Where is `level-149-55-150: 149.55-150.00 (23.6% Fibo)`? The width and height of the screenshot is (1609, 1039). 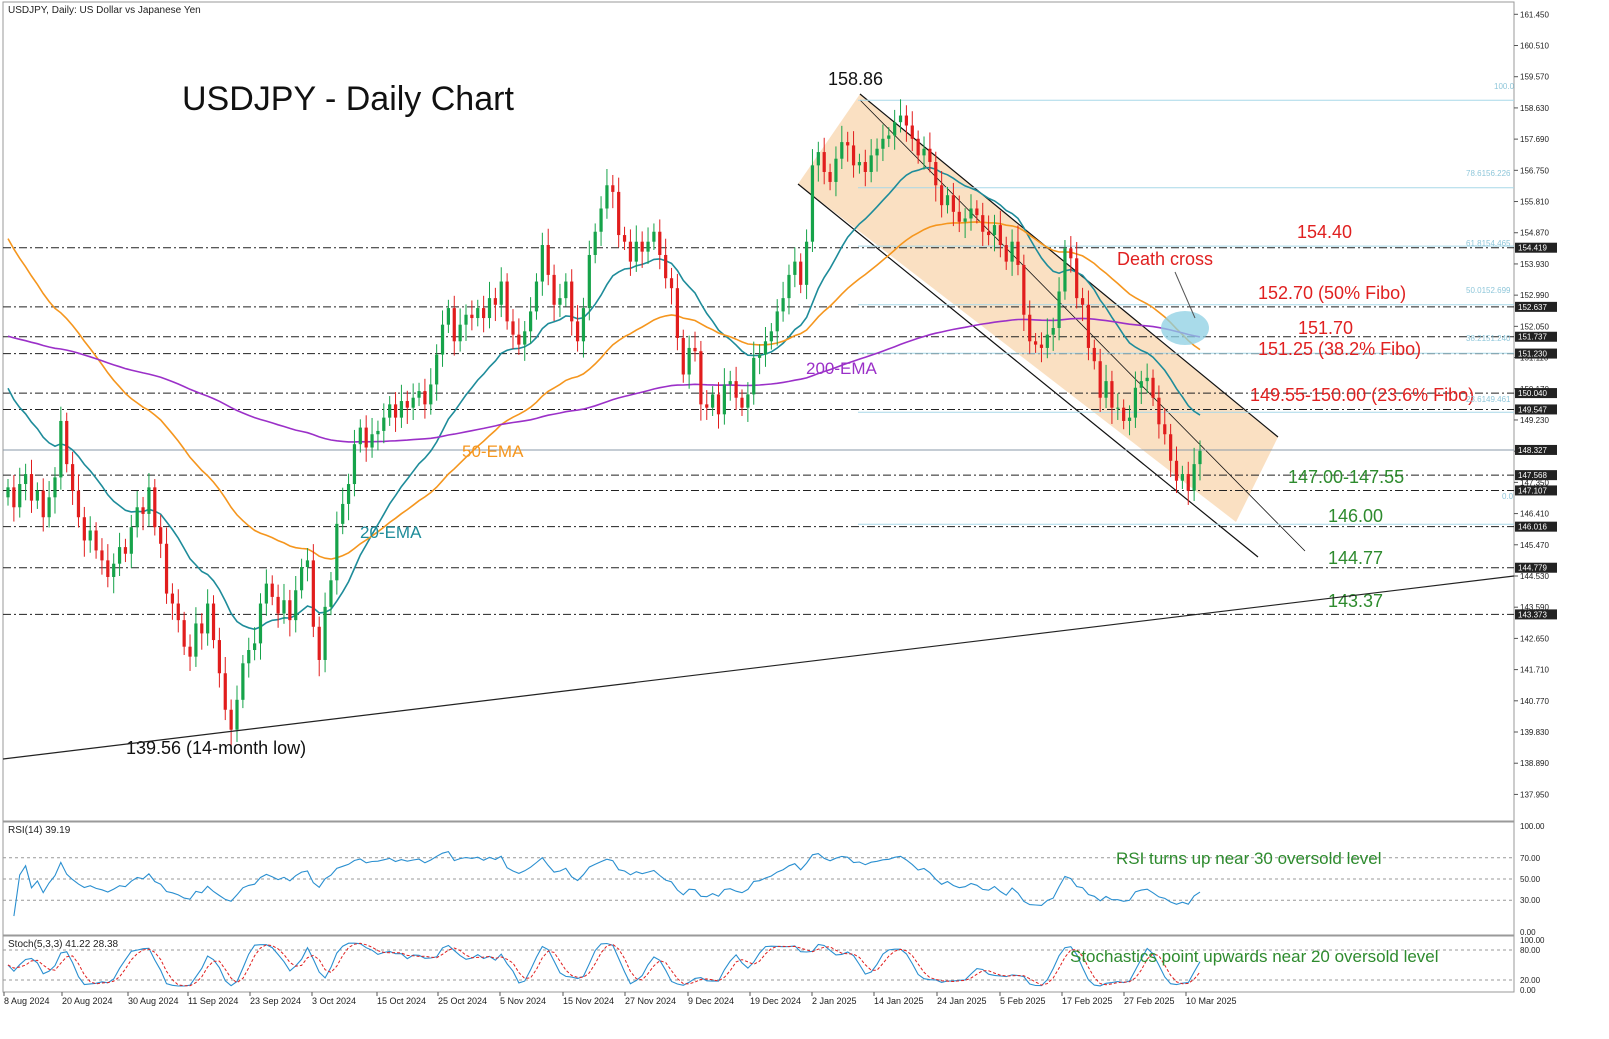
level-149-55-150: 149.55-150.00 (23.6% Fibo) is located at coordinates (1362, 395).